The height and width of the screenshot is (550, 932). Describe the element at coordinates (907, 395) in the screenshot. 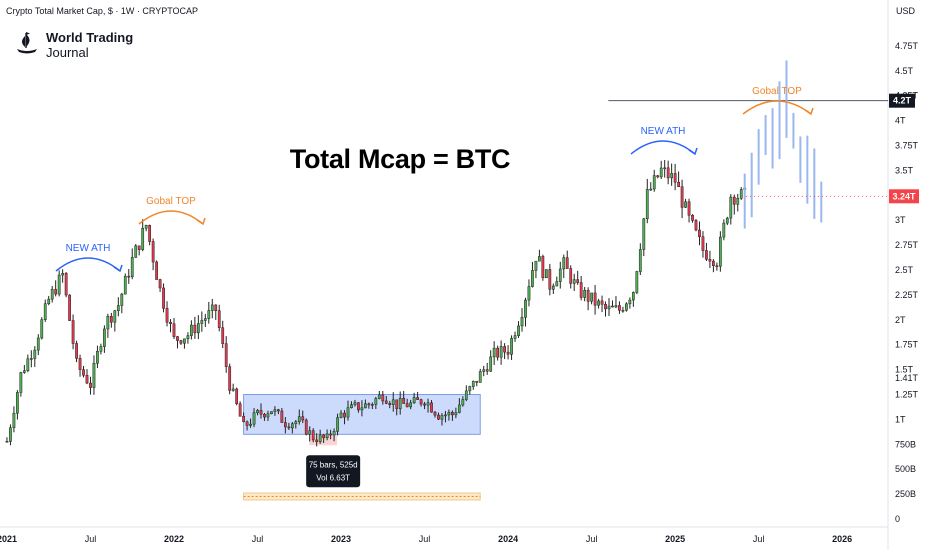

I see `y-tick-label-1_25T: 1.25T` at that location.